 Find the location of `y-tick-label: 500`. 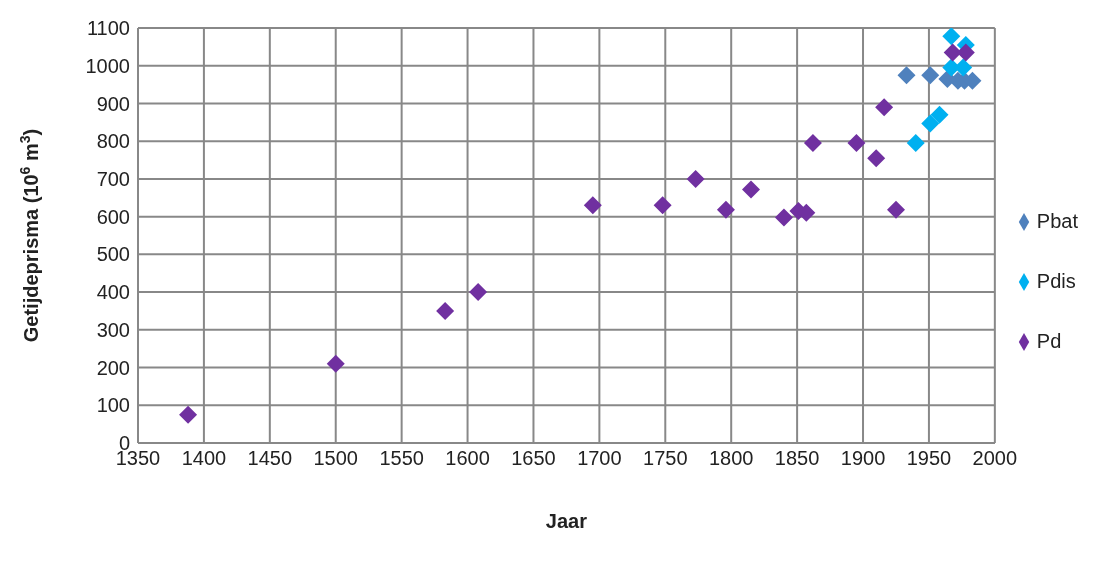

y-tick-label: 500 is located at coordinates (113, 254).